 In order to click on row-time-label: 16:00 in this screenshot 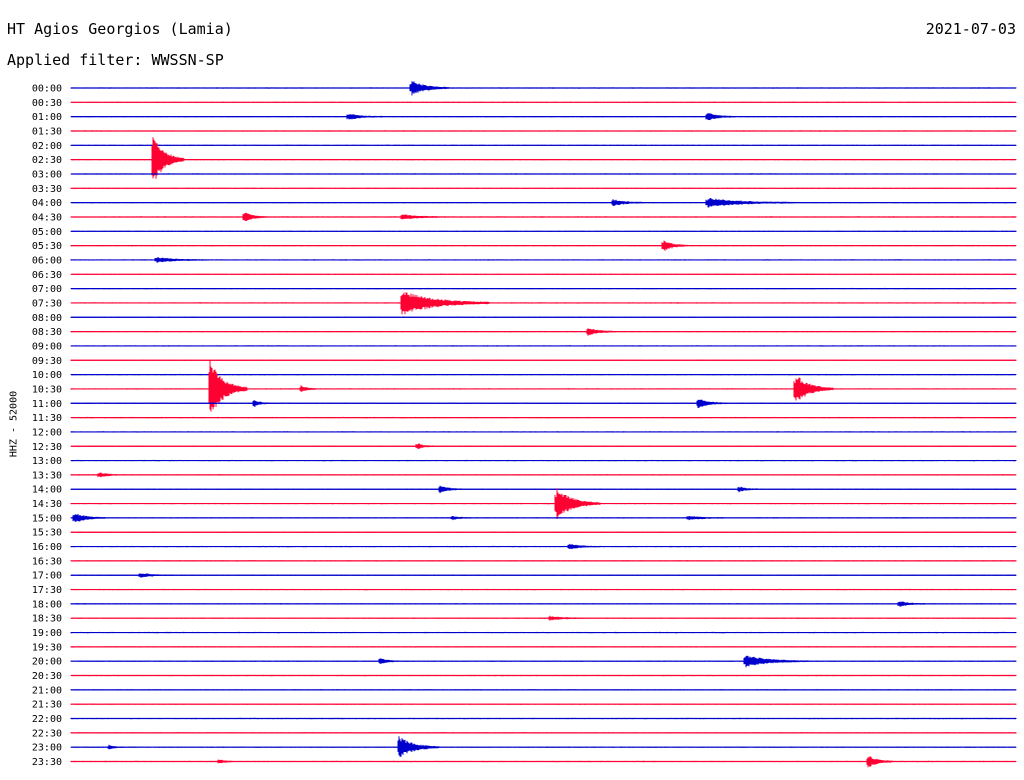, I will do `click(47, 547)`.